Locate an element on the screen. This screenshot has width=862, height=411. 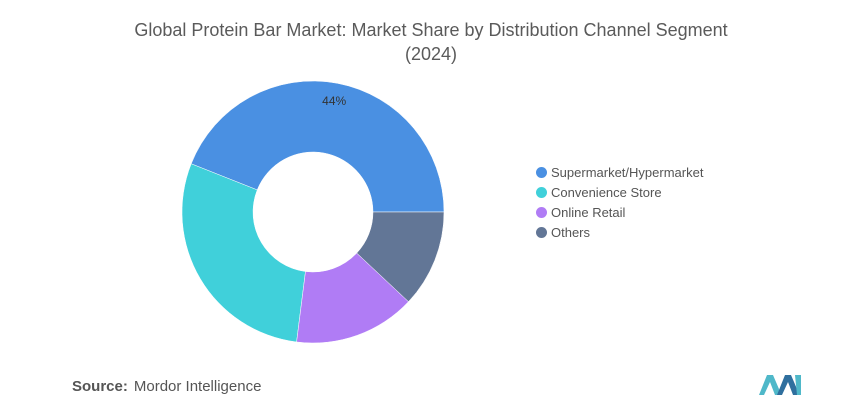
source-label: Source: is located at coordinates (100, 386).